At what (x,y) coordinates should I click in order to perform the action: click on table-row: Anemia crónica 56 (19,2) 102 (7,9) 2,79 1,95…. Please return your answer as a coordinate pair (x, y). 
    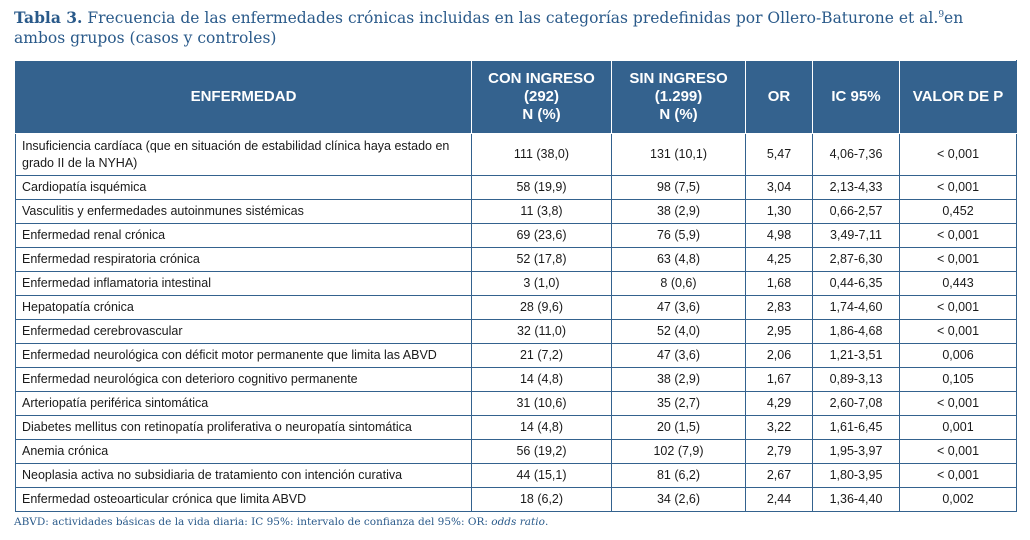
    Looking at the image, I should click on (516, 451).